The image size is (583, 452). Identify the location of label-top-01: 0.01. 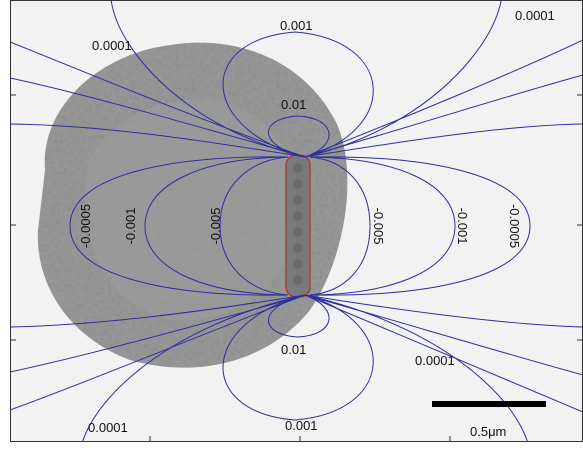
(293, 104).